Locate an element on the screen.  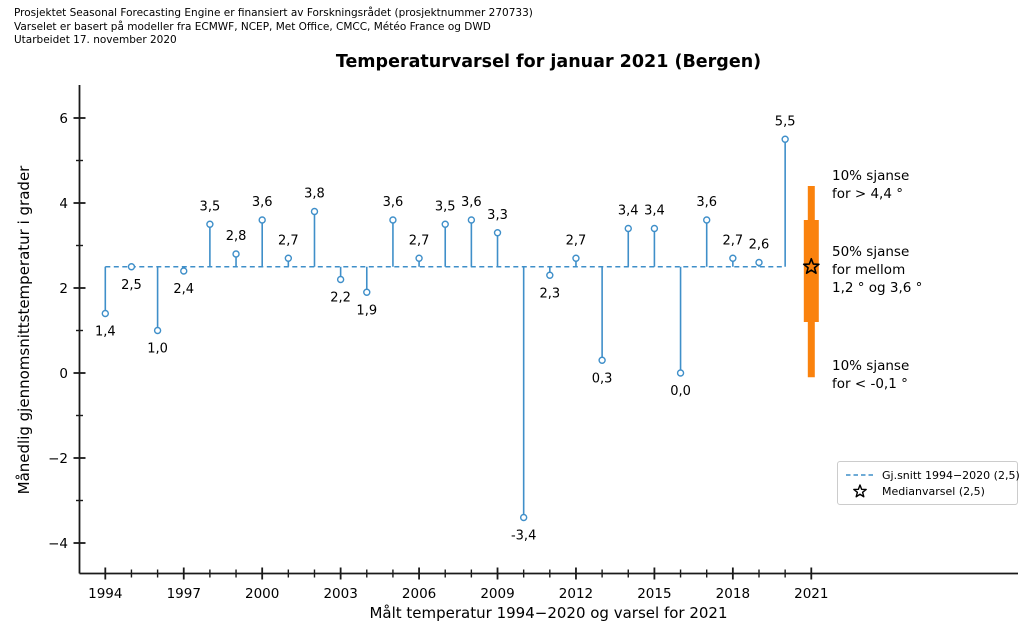
value-label-2015: 3,4 is located at coordinates (654, 211).